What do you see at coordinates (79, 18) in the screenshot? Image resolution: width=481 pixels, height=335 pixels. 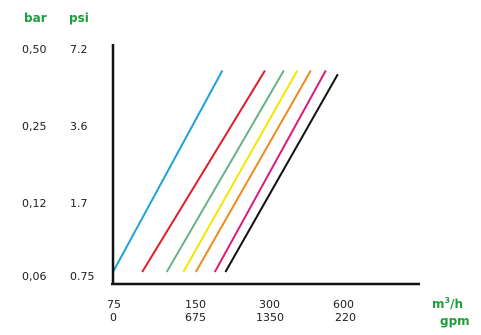 I see `y-unit-psi: psi` at bounding box center [79, 18].